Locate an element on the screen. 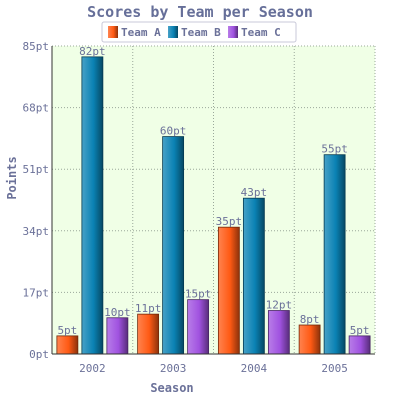 The image size is (400, 400). legend-entry: Team B is located at coordinates (201, 32).